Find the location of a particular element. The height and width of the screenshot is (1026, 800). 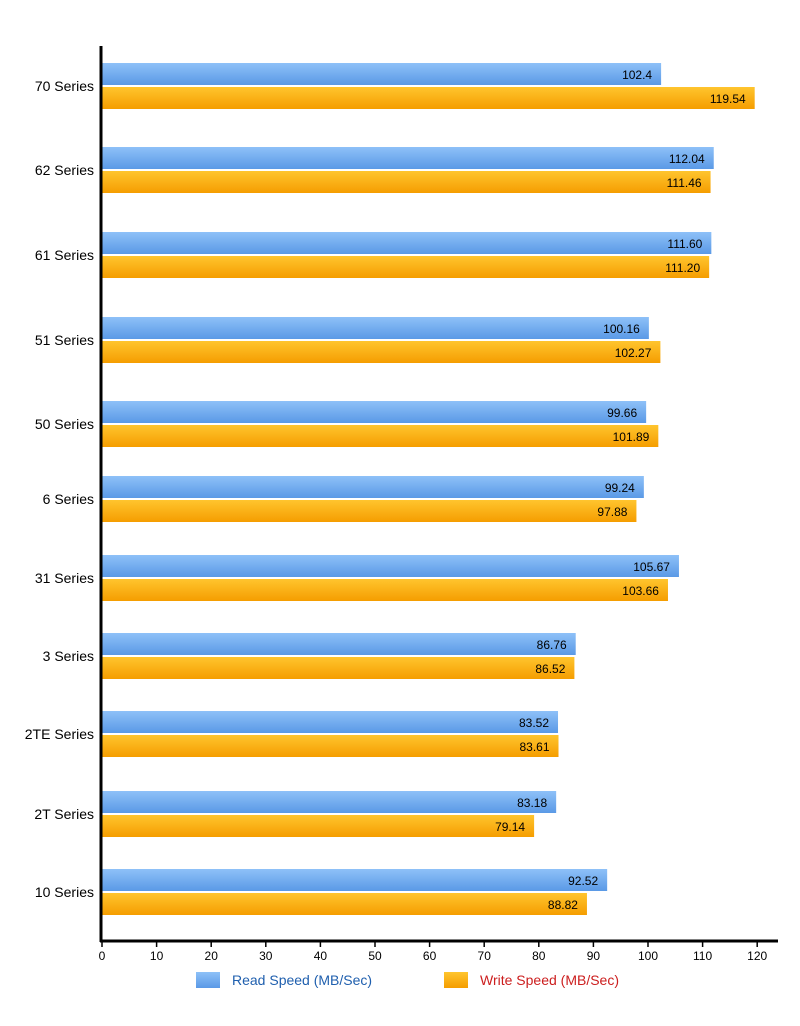

write-speed-value-label: 79.14 is located at coordinates (510, 827).